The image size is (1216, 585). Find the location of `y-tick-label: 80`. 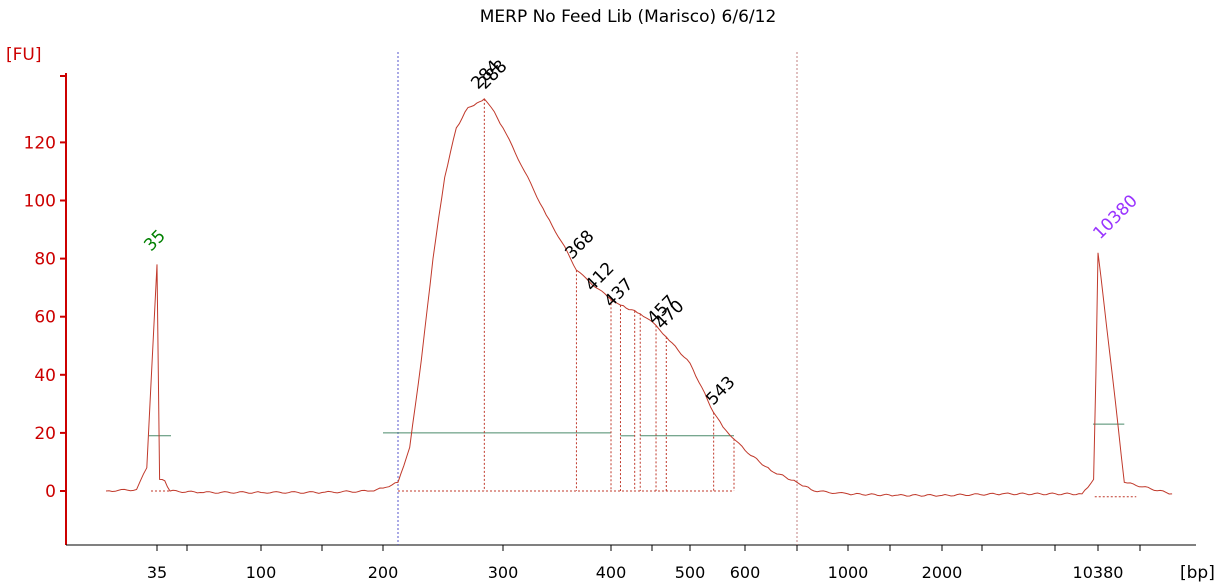

y-tick-label: 80 is located at coordinates (45, 260).